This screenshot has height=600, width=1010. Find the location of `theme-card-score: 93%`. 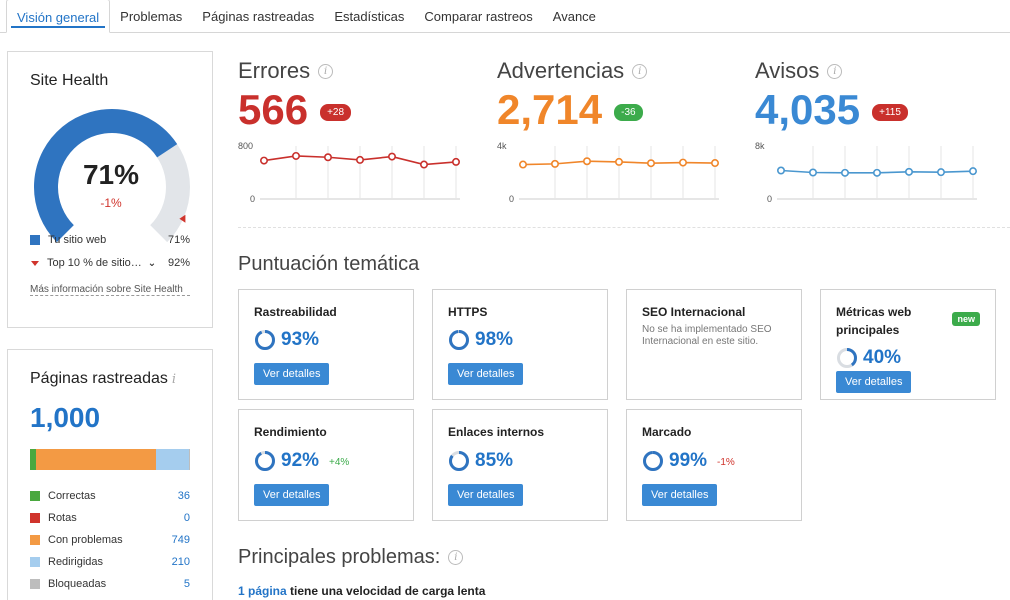

theme-card-score: 93% is located at coordinates (286, 340).